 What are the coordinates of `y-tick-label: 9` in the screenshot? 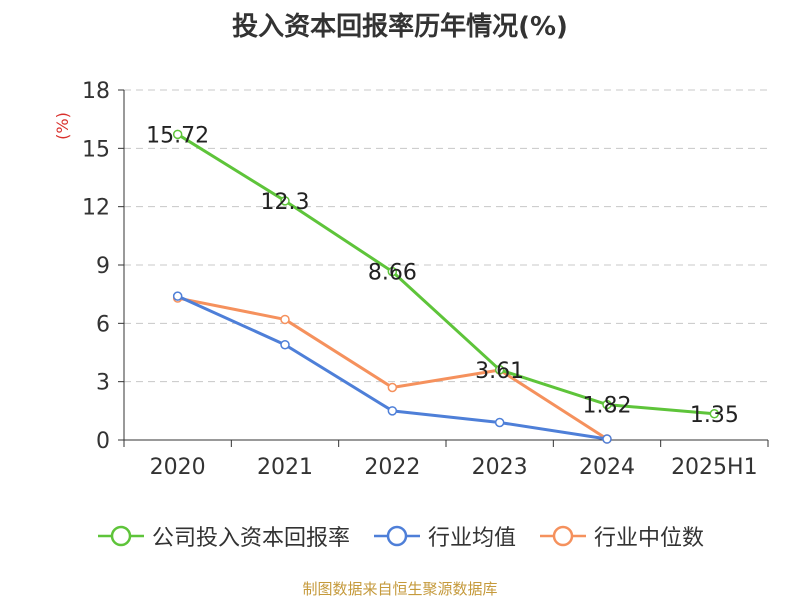 It's located at (103, 266).